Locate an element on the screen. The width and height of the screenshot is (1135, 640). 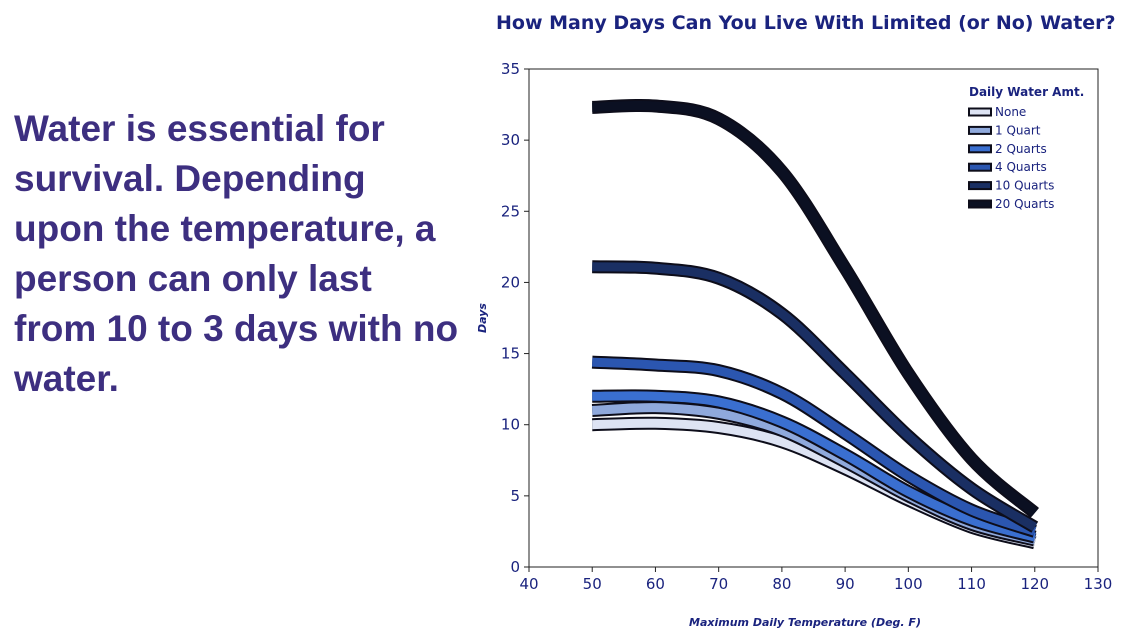
x-axis-label: Maximum Daily Temperature (Deg. F) is located at coordinates (805, 622).